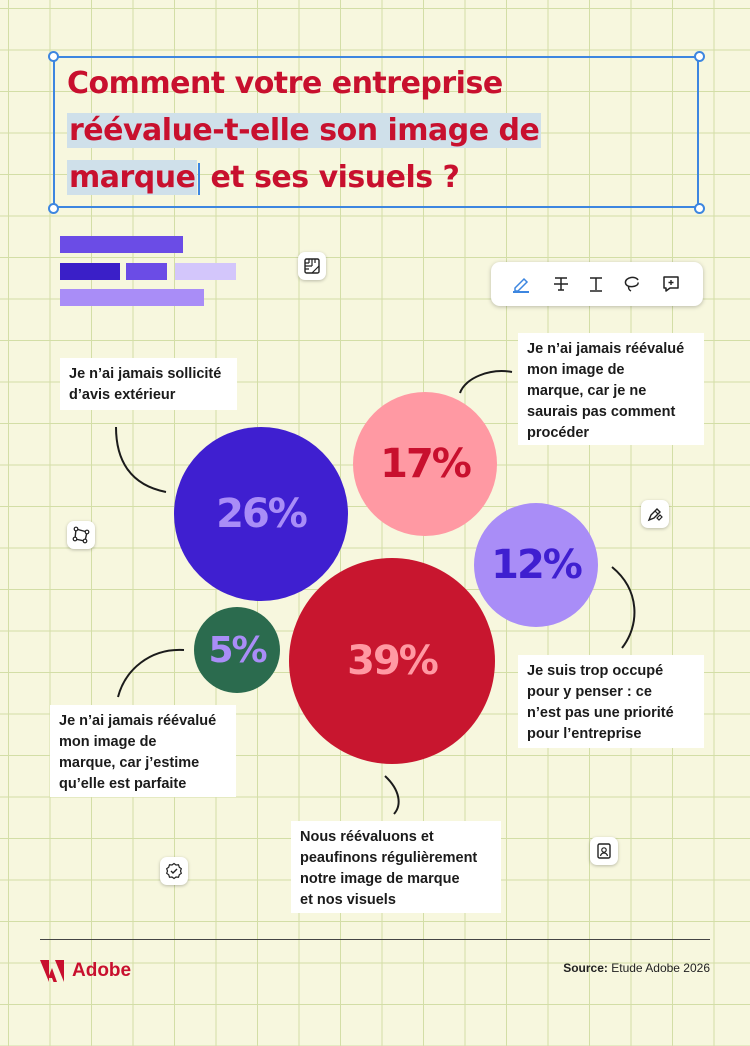  Describe the element at coordinates (312, 266) in the screenshot. I see `ruler-icon` at that location.